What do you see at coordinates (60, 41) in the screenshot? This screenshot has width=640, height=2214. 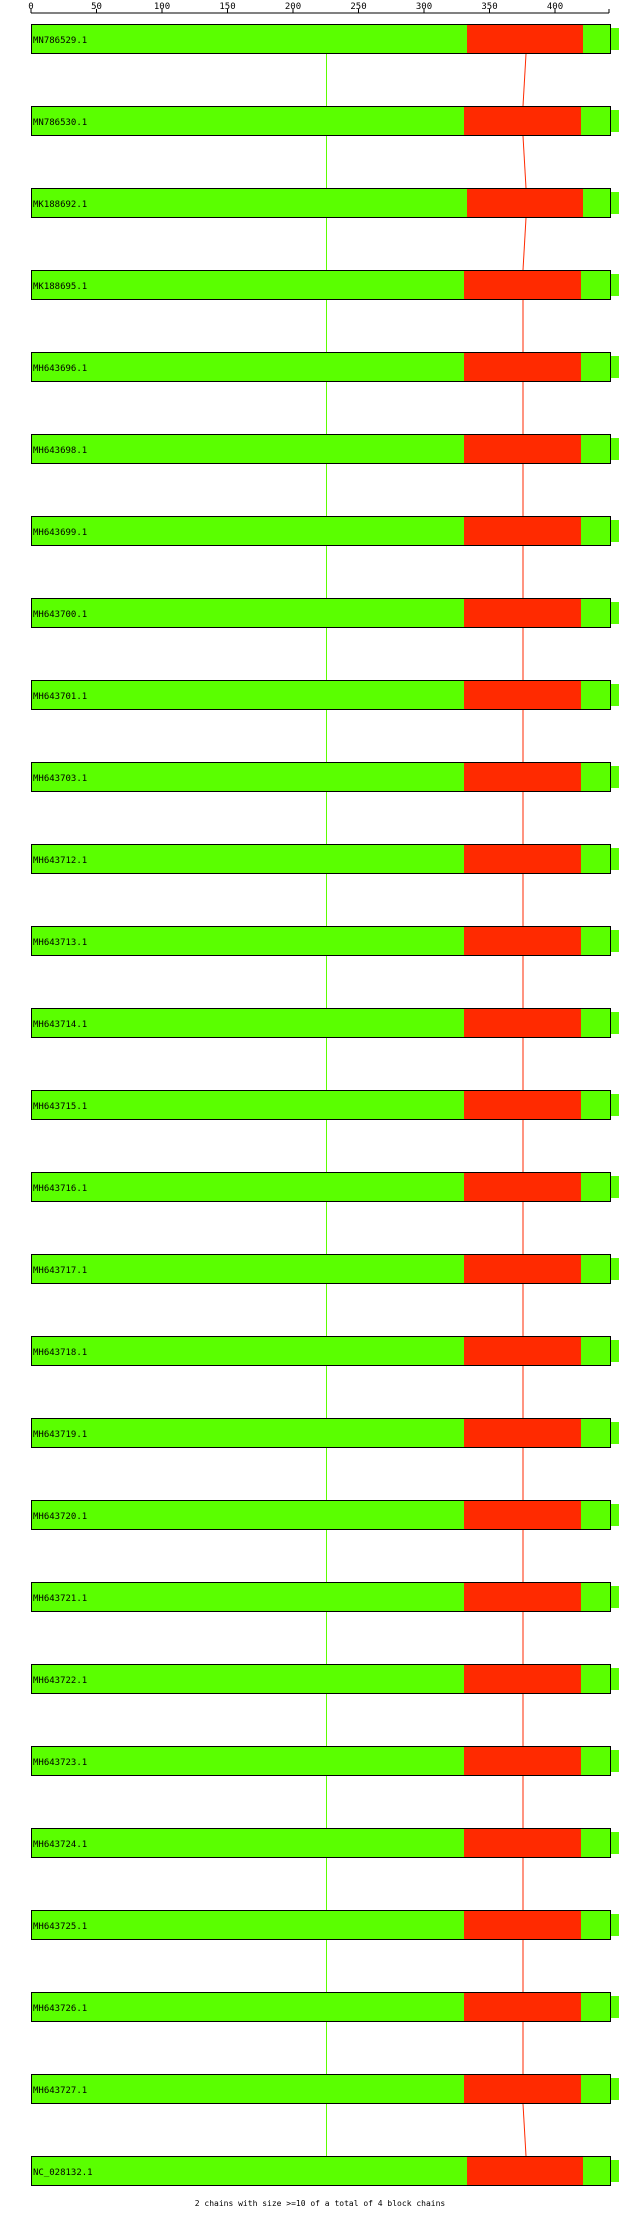 I see `chain-label: MN786529.1` at bounding box center [60, 41].